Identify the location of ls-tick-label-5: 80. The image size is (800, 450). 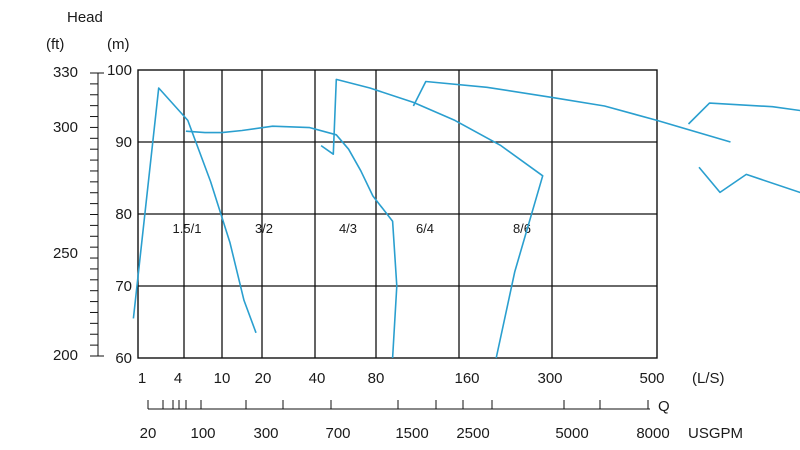
(376, 378).